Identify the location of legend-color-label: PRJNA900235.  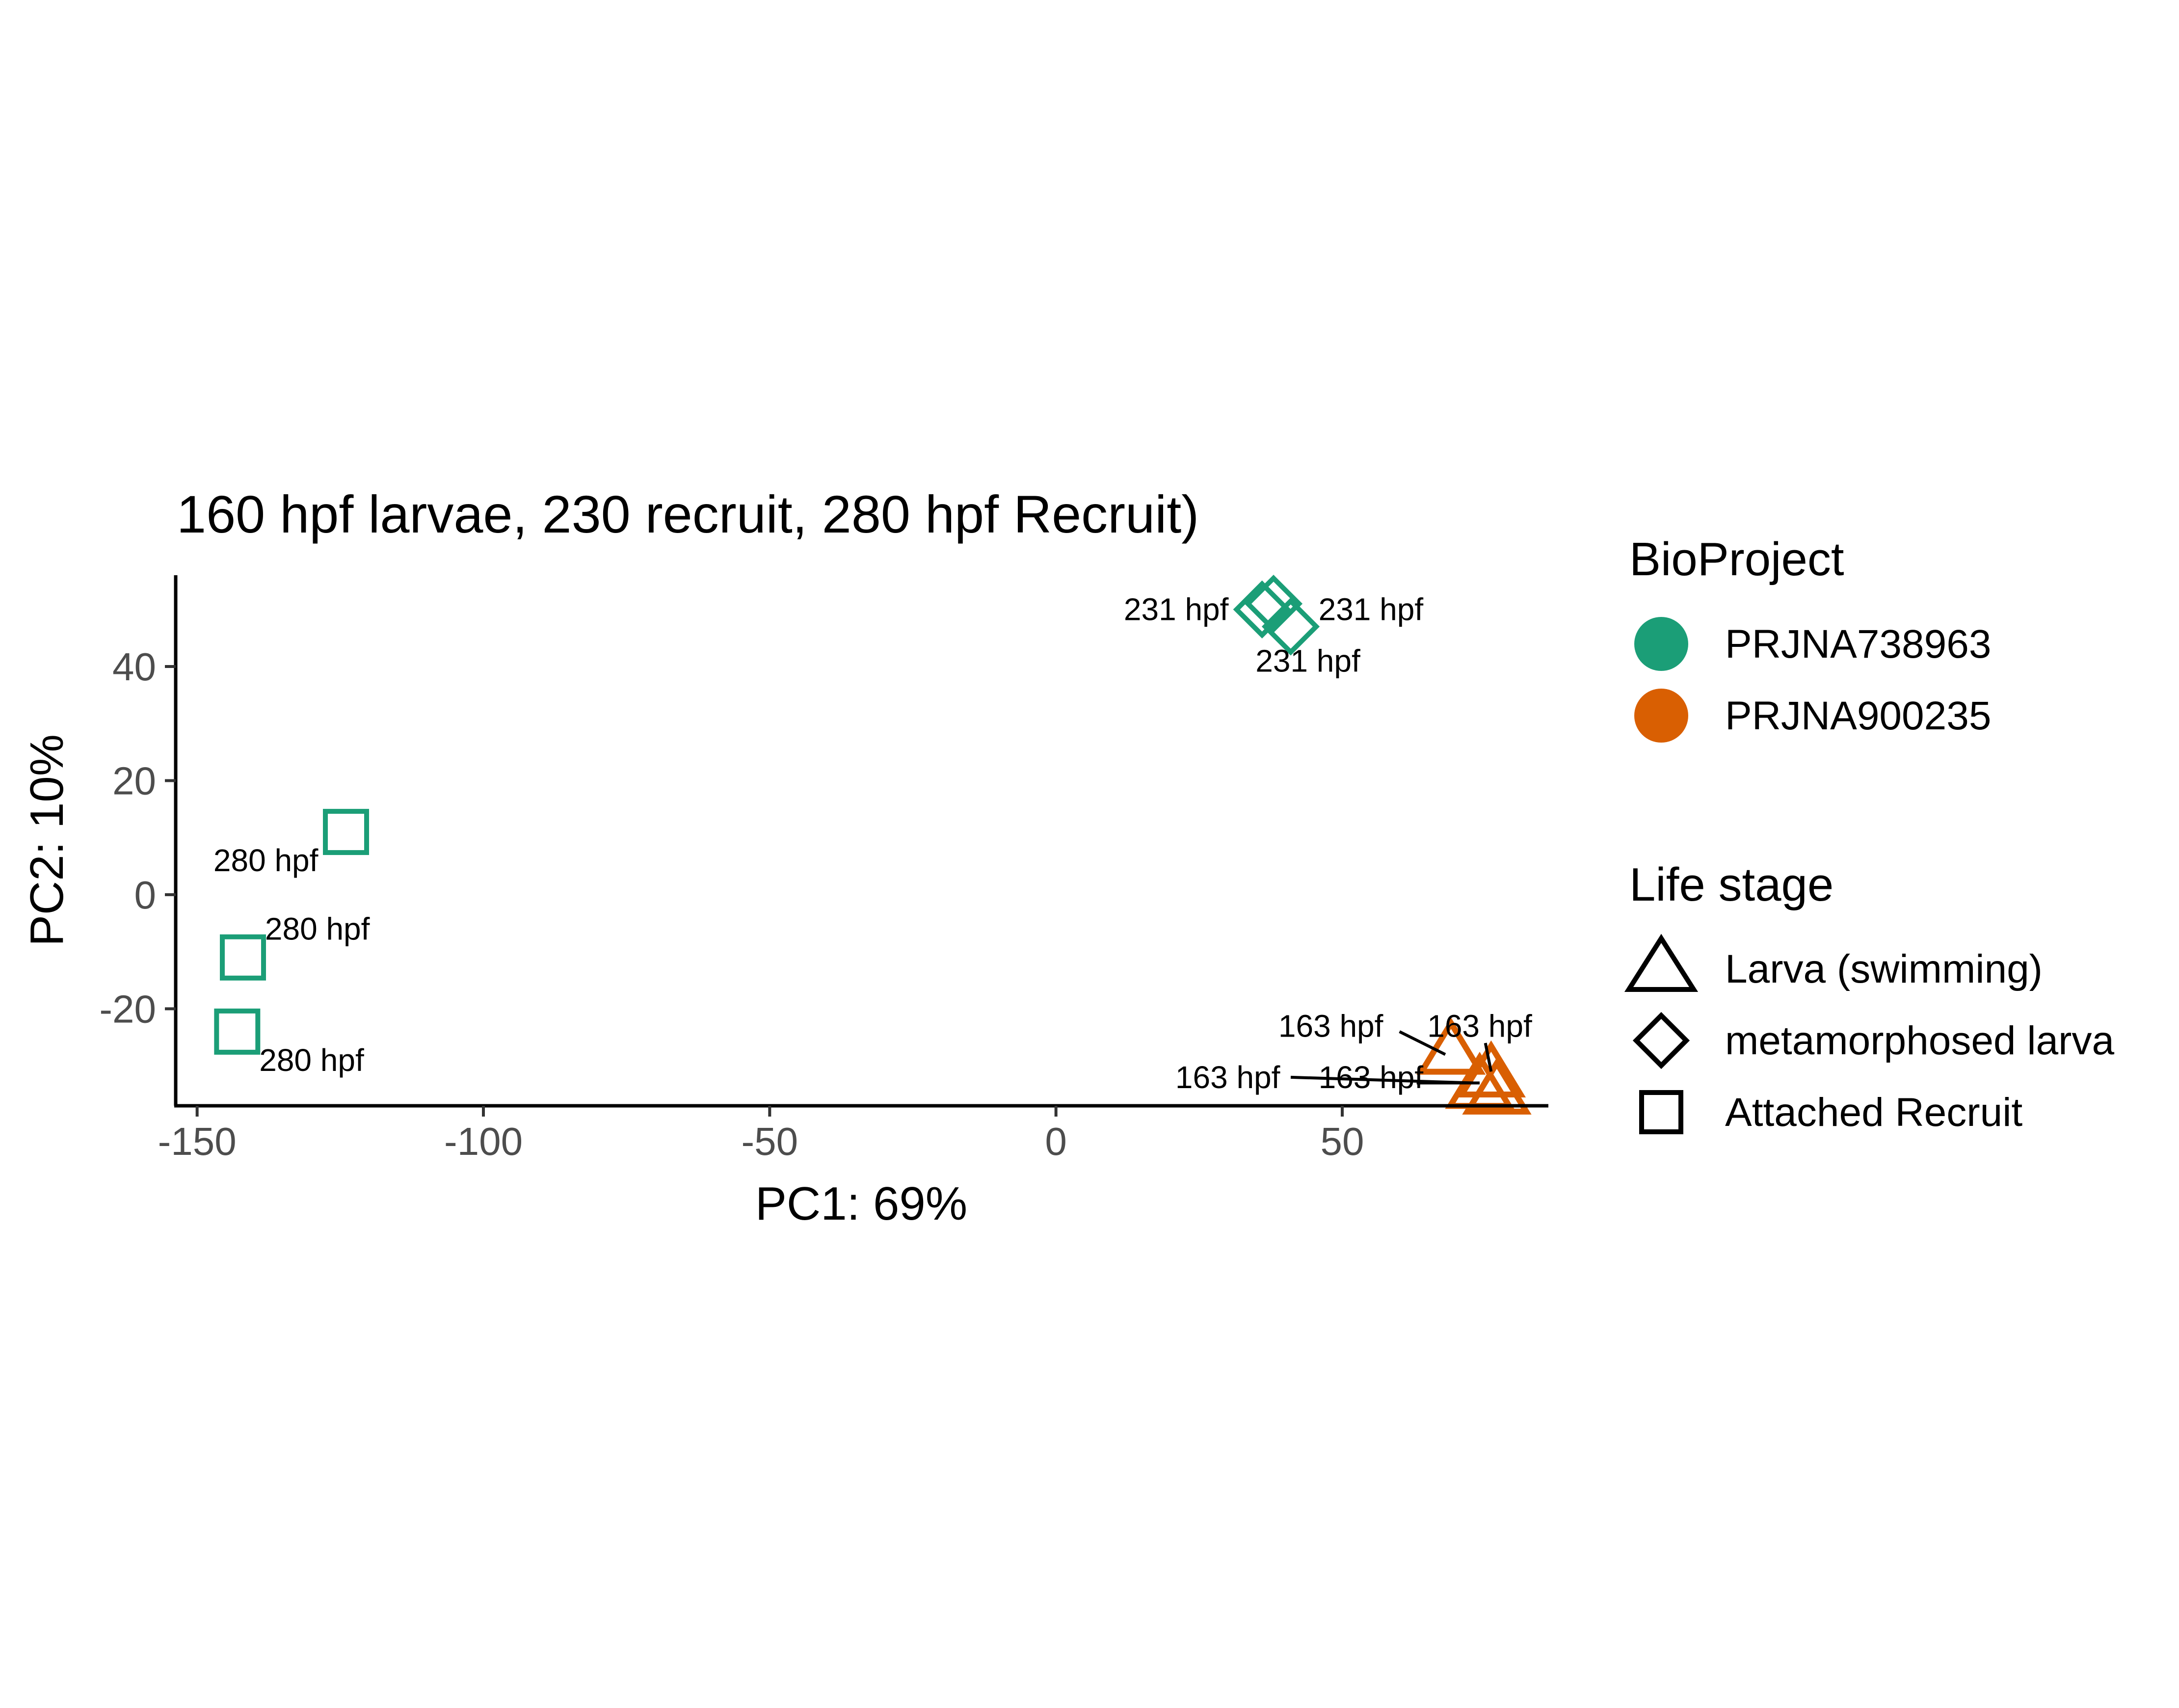
(1858, 716).